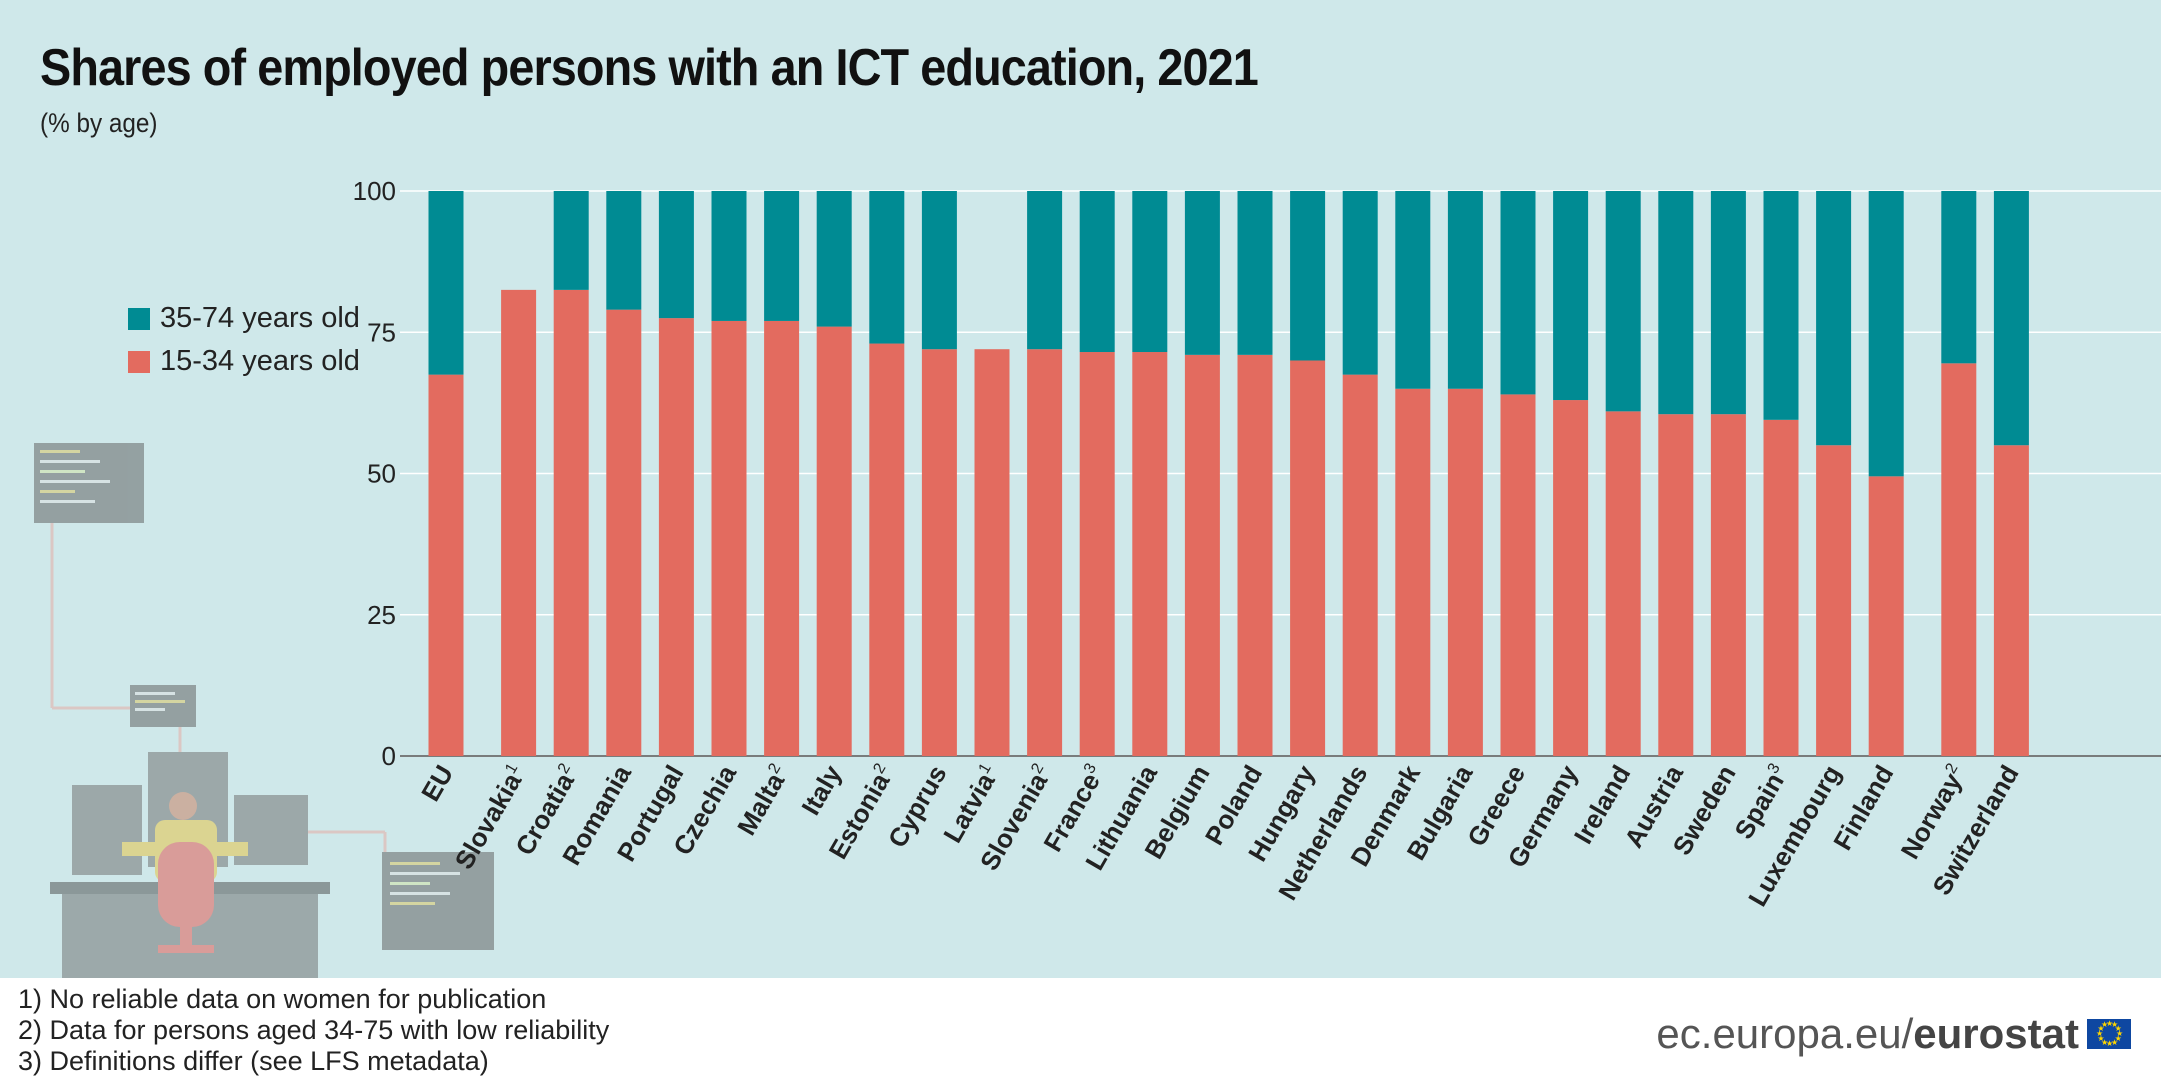 This screenshot has width=2161, height=1081. I want to click on person-at-computers-icon, so click(264, 710).